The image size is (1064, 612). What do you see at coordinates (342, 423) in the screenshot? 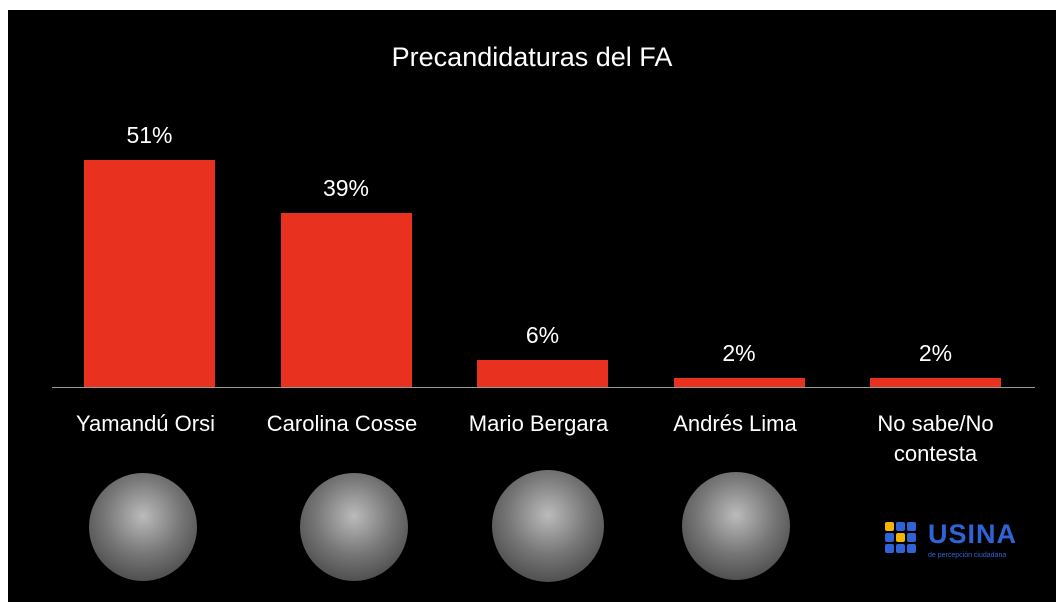
I see `x-tick-label: Carolina Cosse` at bounding box center [342, 423].